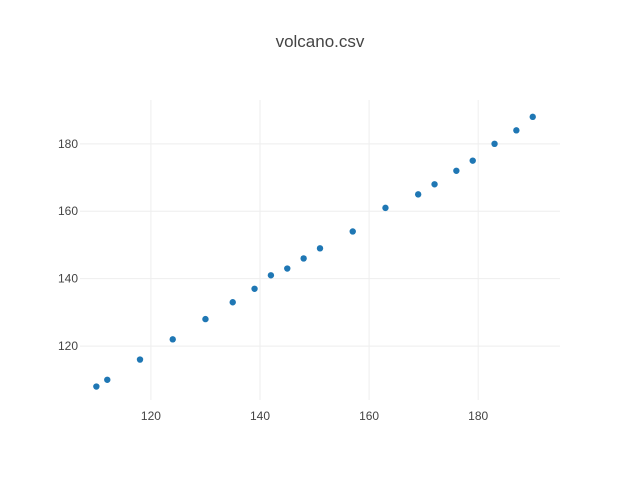  What do you see at coordinates (68, 279) in the screenshot?
I see `y-tick-label-140: 140` at bounding box center [68, 279].